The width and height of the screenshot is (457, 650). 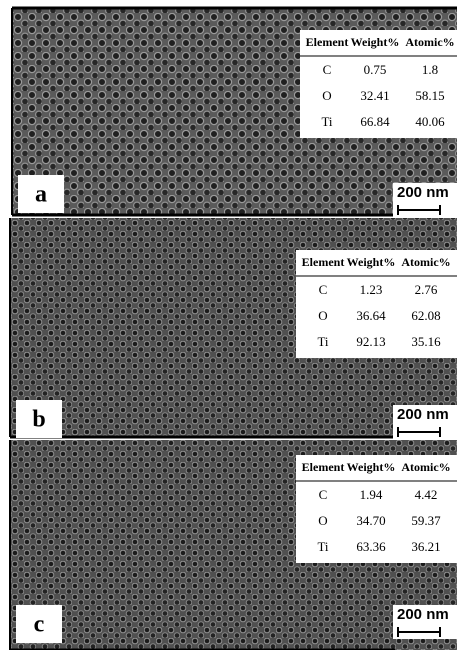 What do you see at coordinates (375, 69) in the screenshot?
I see `table-cell: 0.75` at bounding box center [375, 69].